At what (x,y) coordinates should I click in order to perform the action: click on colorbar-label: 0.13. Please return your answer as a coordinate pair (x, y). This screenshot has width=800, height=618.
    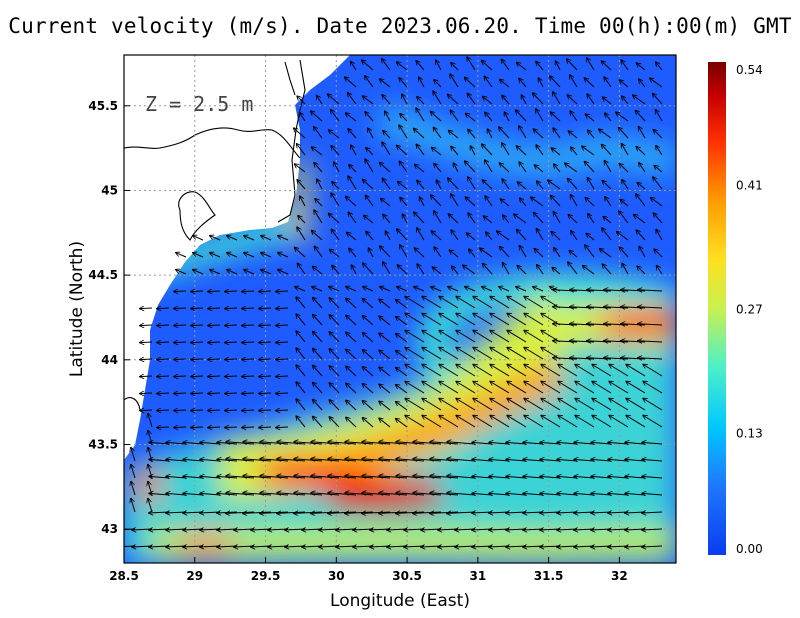
    Looking at the image, I should click on (749, 434).